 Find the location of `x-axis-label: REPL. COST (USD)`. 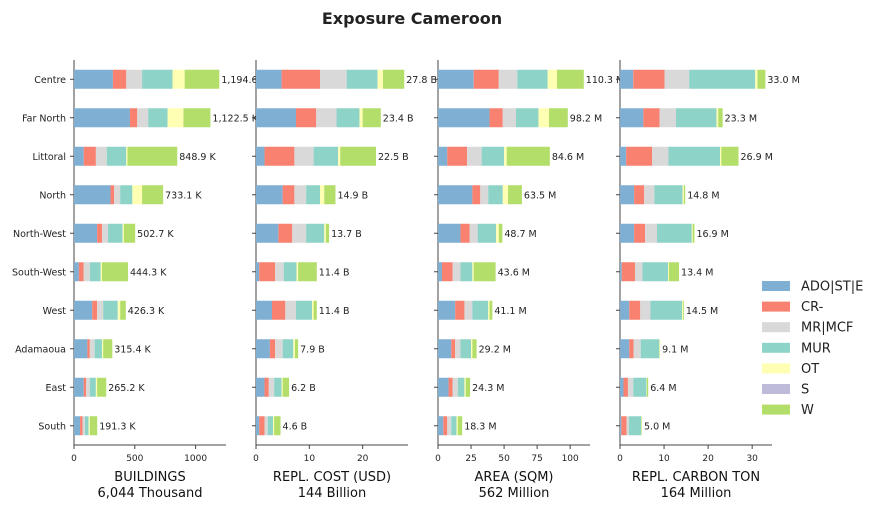

x-axis-label: REPL. COST (USD) is located at coordinates (332, 477).